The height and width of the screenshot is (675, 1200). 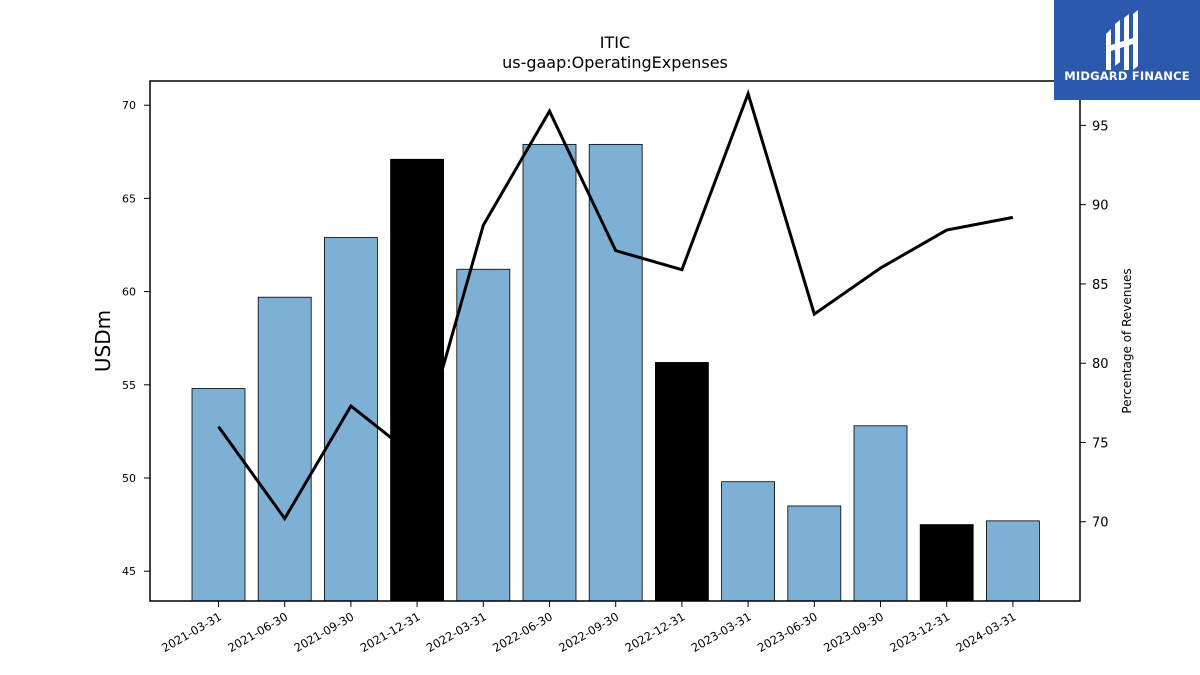 I want to click on y2-tick-label: 80, so click(x=1100, y=364).